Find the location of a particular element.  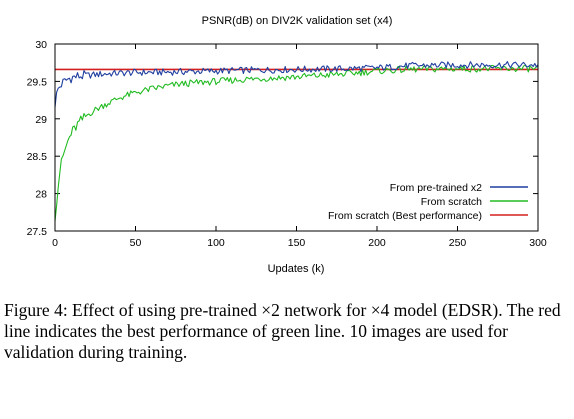

y-tick-label: 29 is located at coordinates (41, 120).